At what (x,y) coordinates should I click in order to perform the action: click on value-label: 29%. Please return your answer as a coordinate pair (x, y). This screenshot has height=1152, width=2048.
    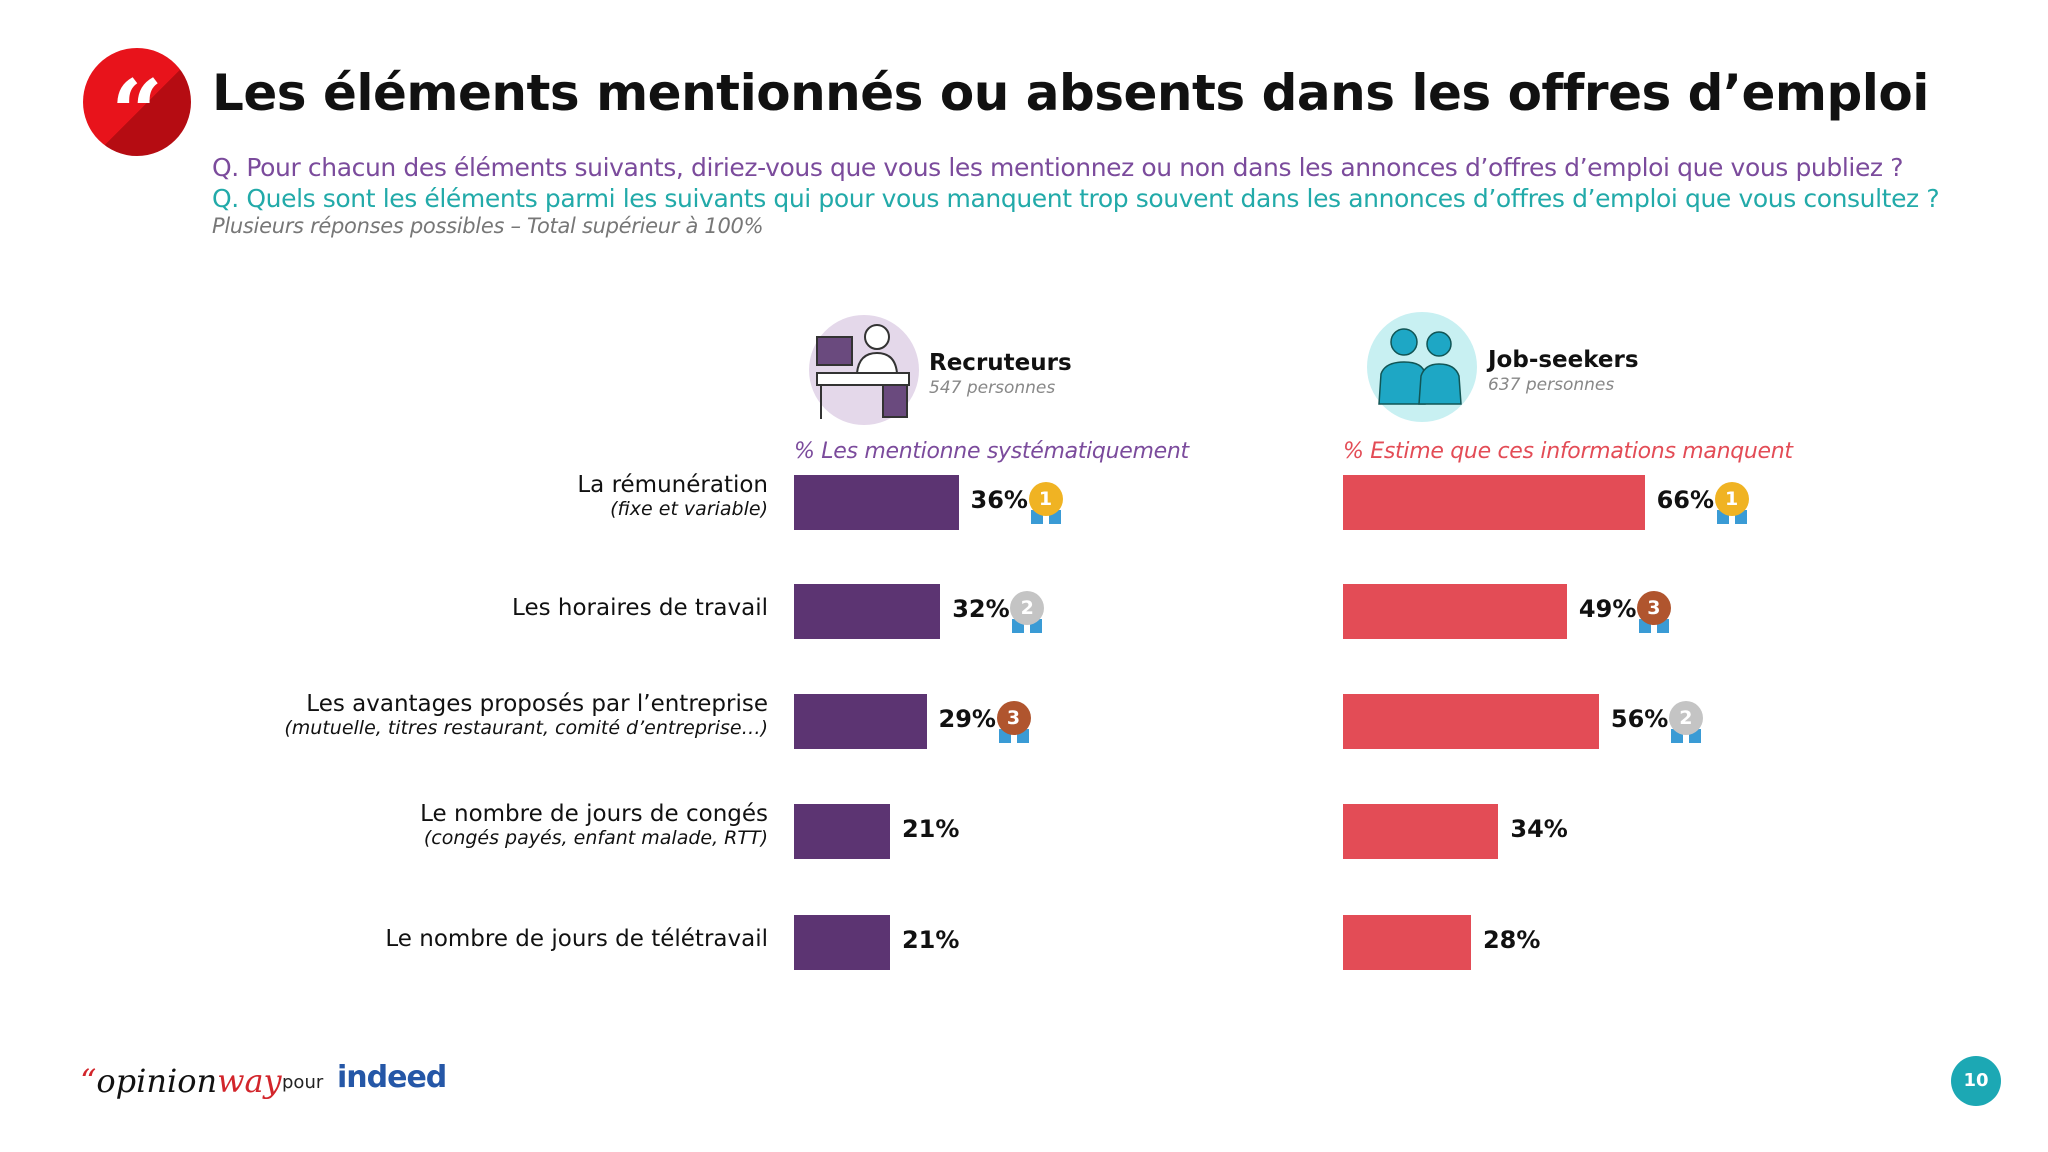
    Looking at the image, I should click on (967, 719).